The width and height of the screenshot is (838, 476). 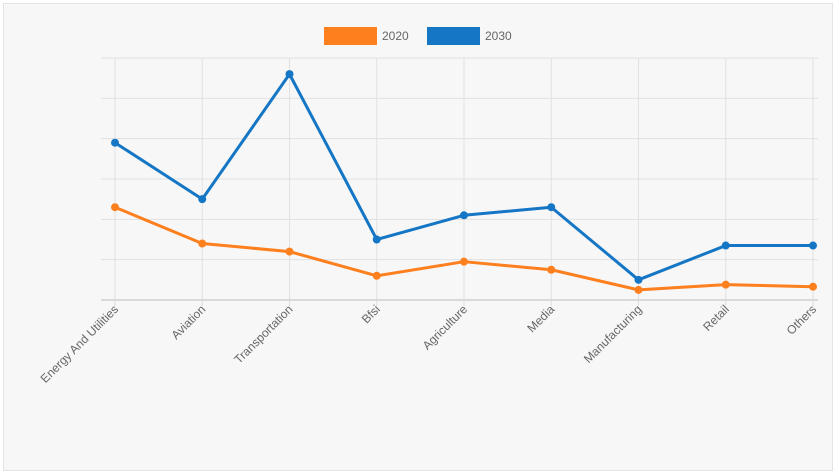 What do you see at coordinates (498, 36) in the screenshot?
I see `legend-label-2030: 2030` at bounding box center [498, 36].